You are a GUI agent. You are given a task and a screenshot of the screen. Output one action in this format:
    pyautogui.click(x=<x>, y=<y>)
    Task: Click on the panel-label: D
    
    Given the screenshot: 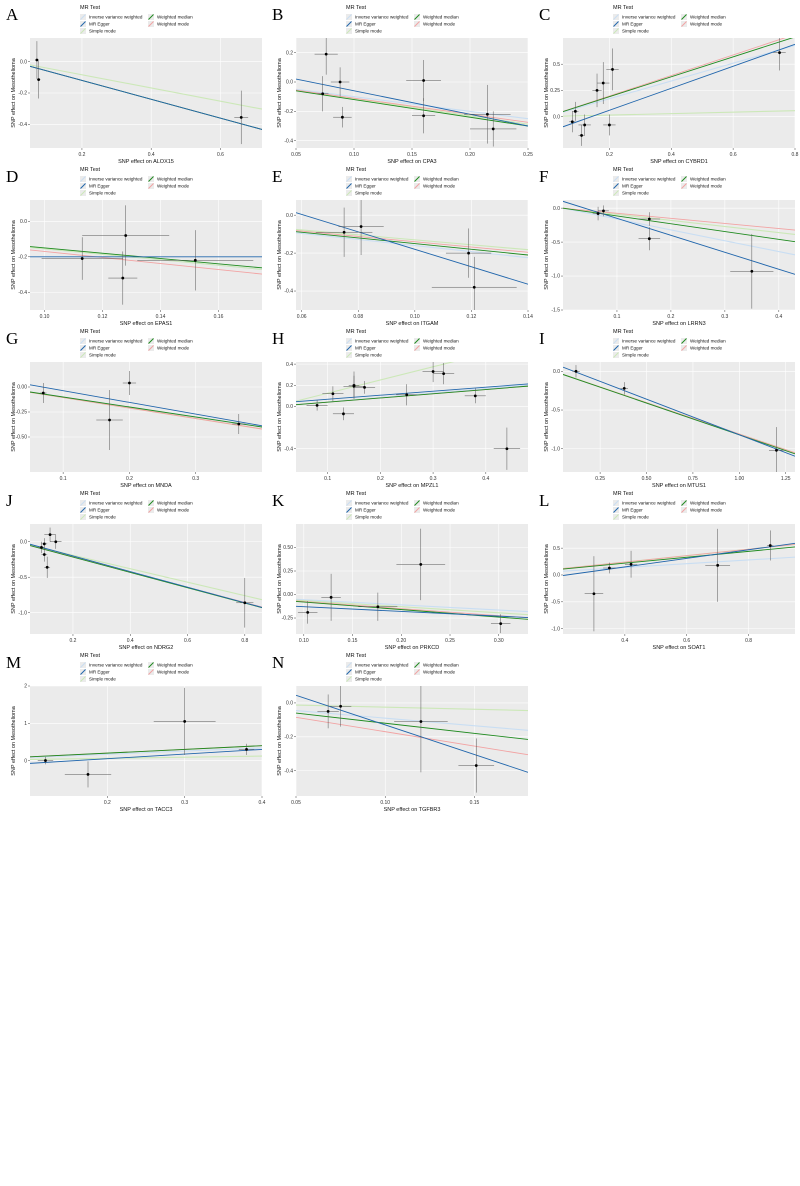 What is the action you would take?
    pyautogui.click(x=12, y=176)
    